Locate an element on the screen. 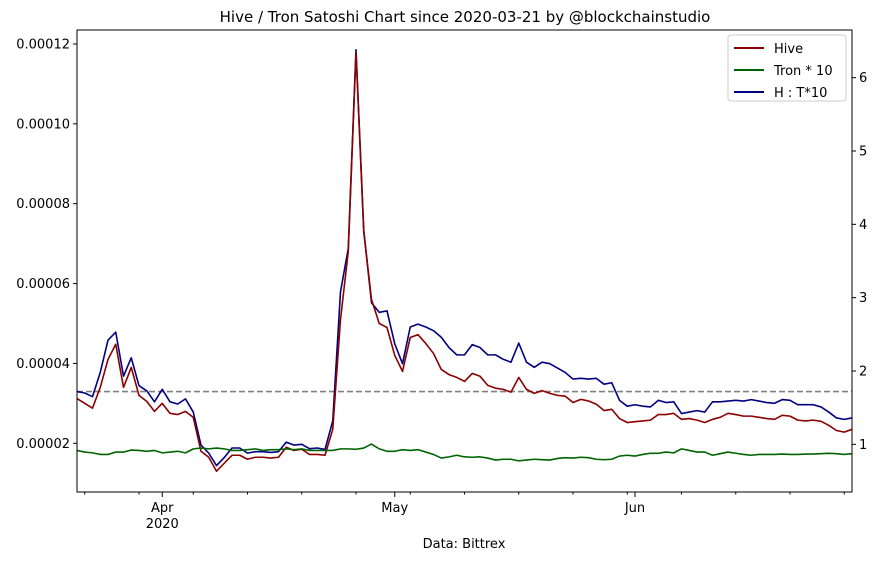 This screenshot has height=561, width=880. y-left-tick-label: 0.00004 is located at coordinates (43, 364).